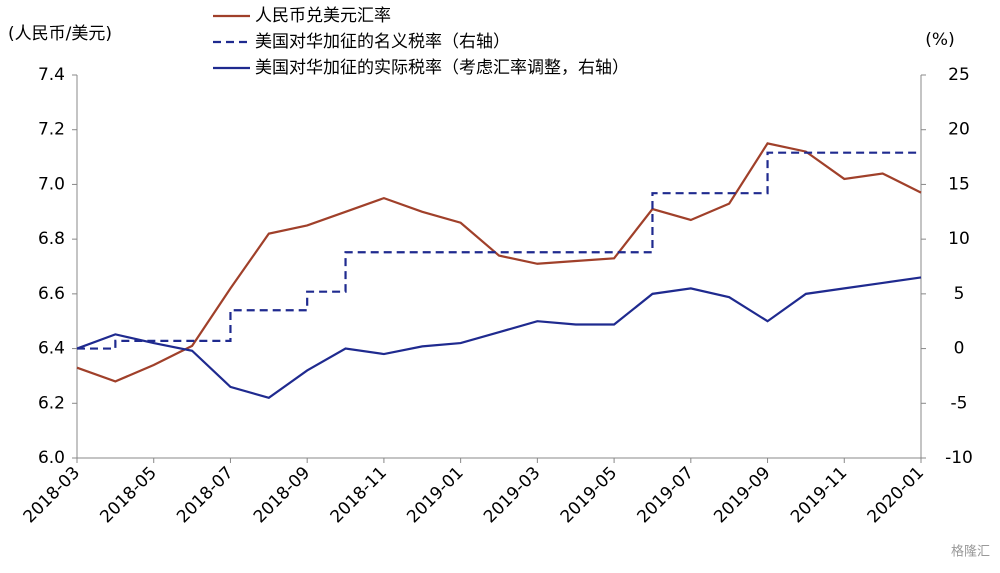 This screenshot has width=1000, height=573. I want to click on y-tick-label: 6.0, so click(51, 458).